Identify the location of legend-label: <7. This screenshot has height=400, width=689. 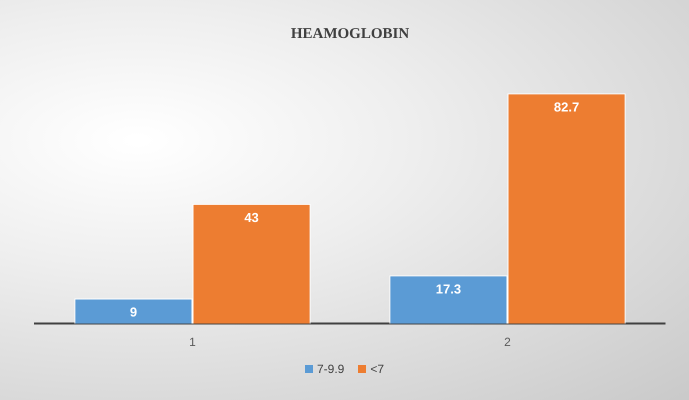
(377, 369).